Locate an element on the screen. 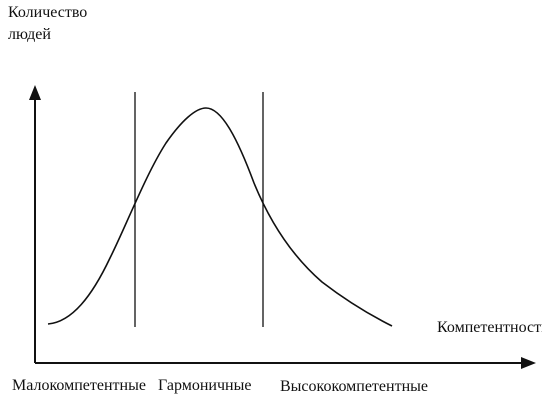  region-label-mid: Гармоничные is located at coordinates (205, 385).